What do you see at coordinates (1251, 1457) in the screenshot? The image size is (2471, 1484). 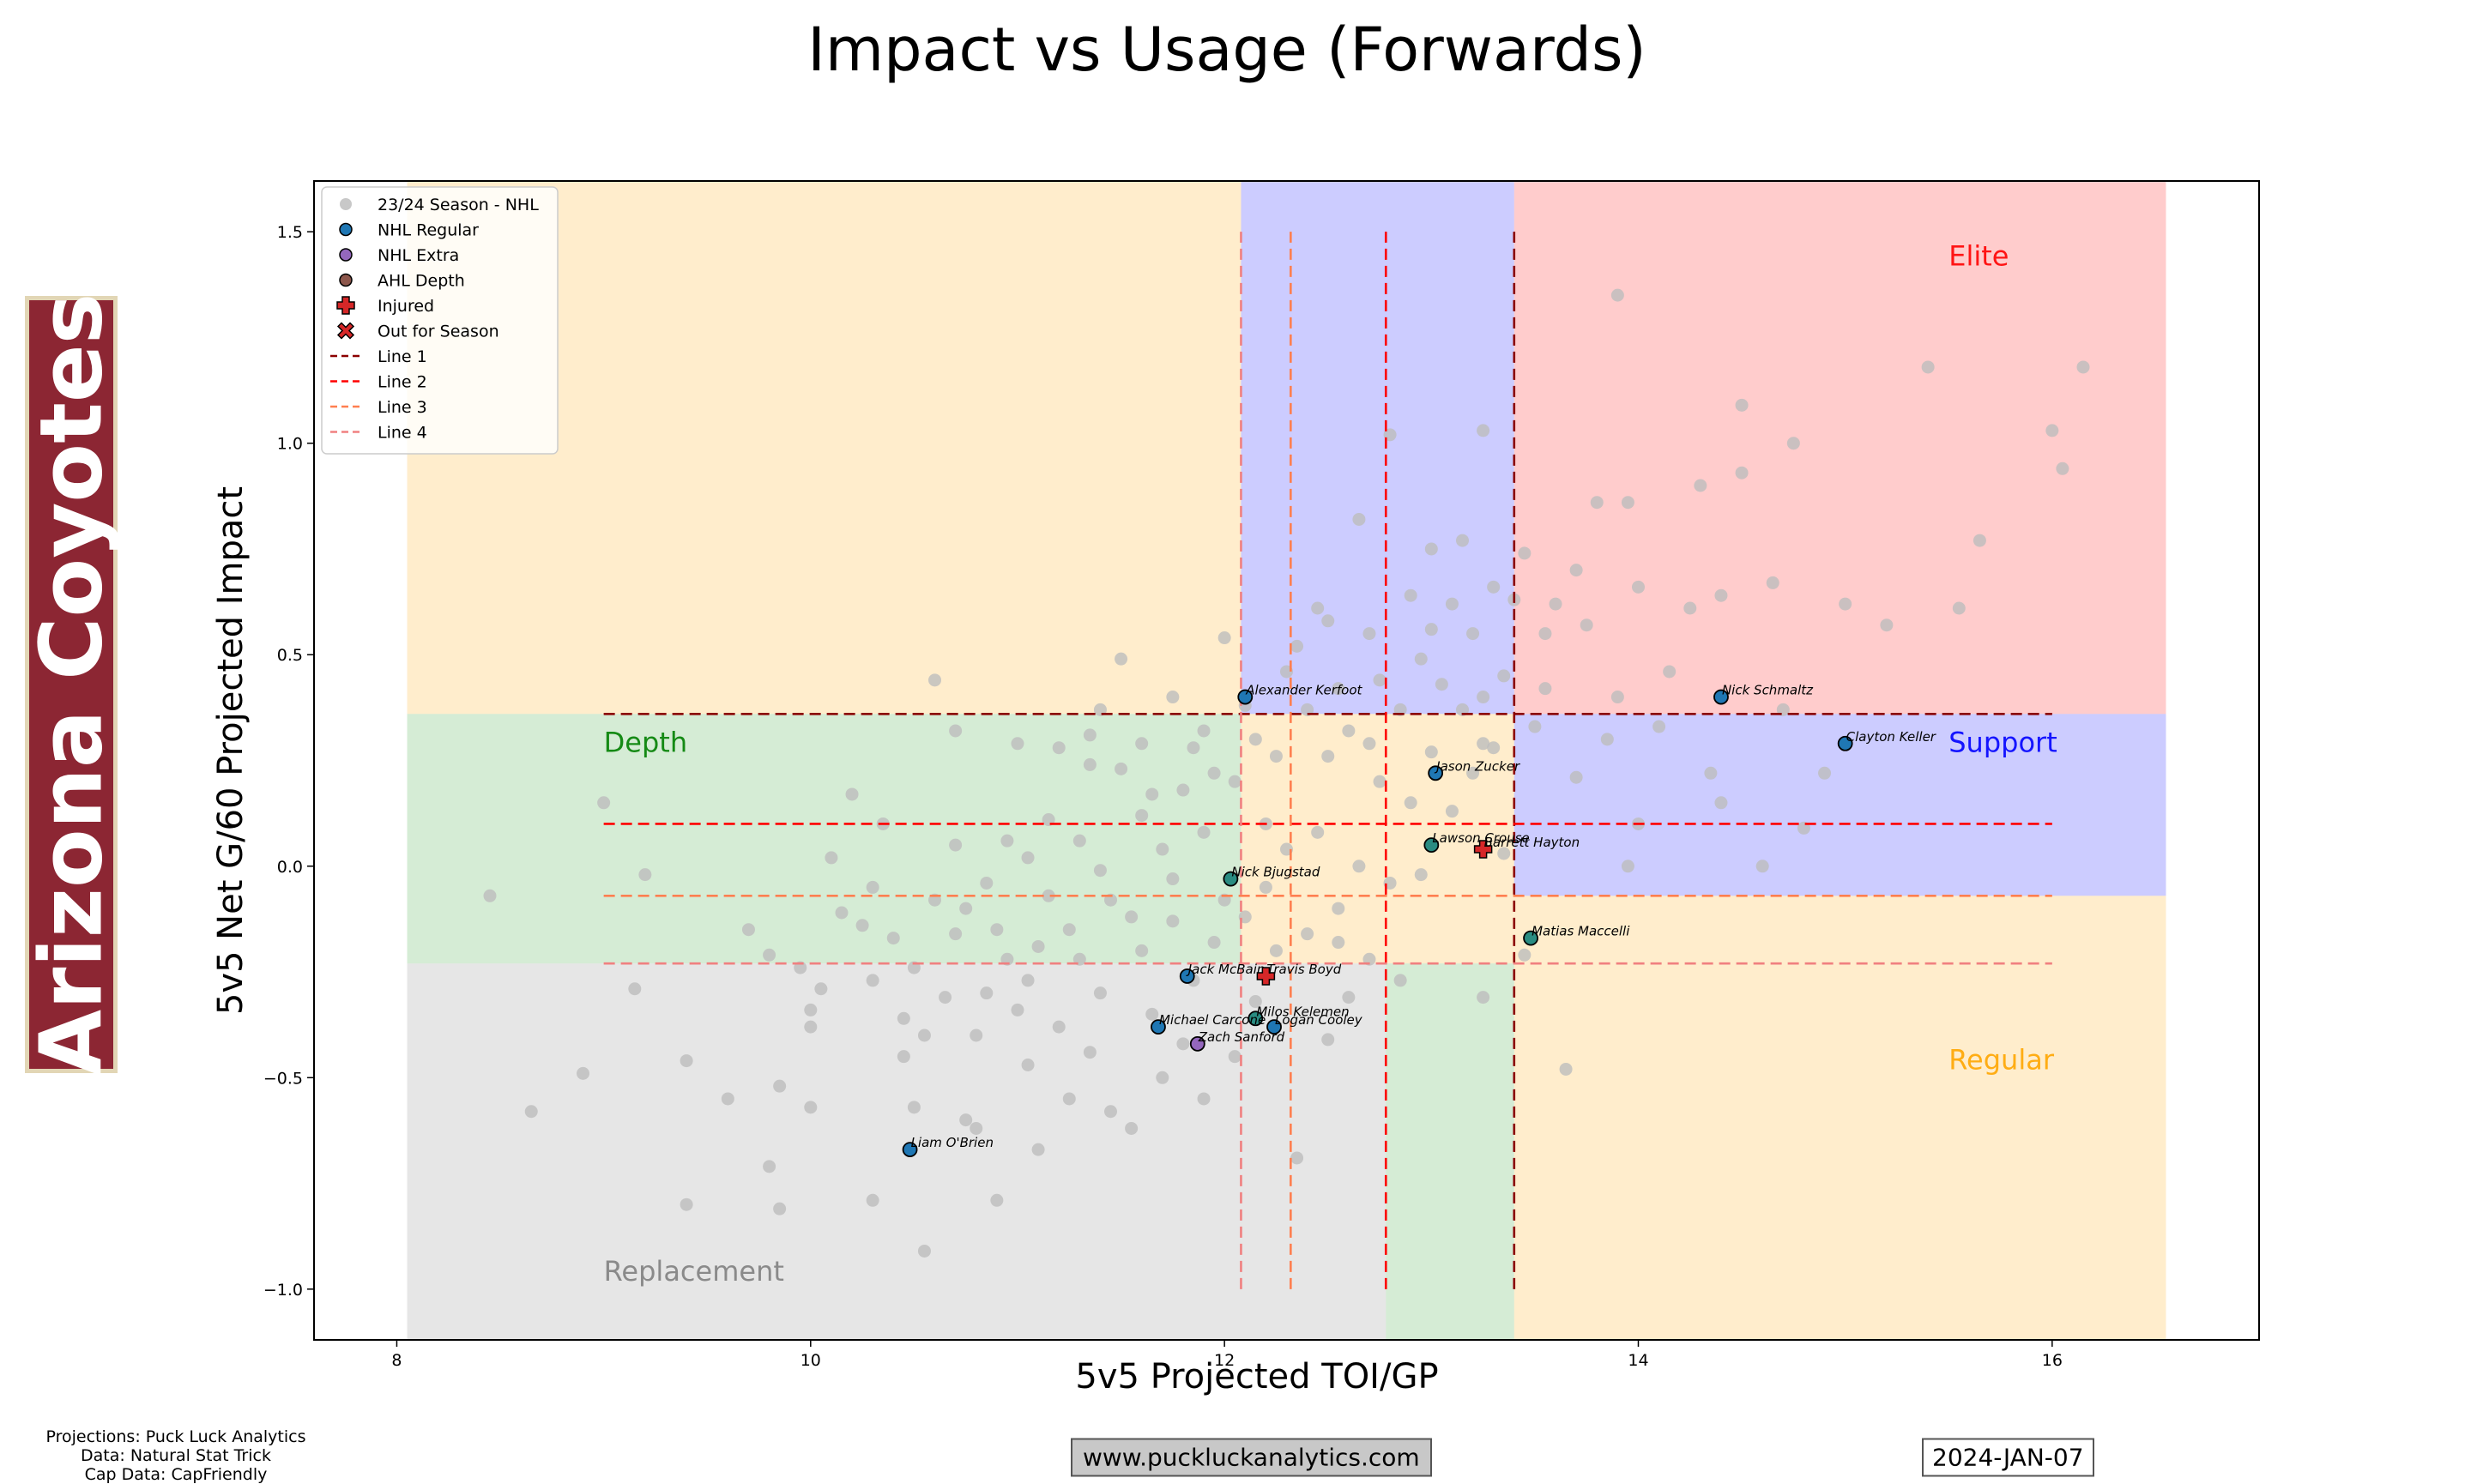 I see `website-link: www.puckluckanalytics.com` at bounding box center [1251, 1457].